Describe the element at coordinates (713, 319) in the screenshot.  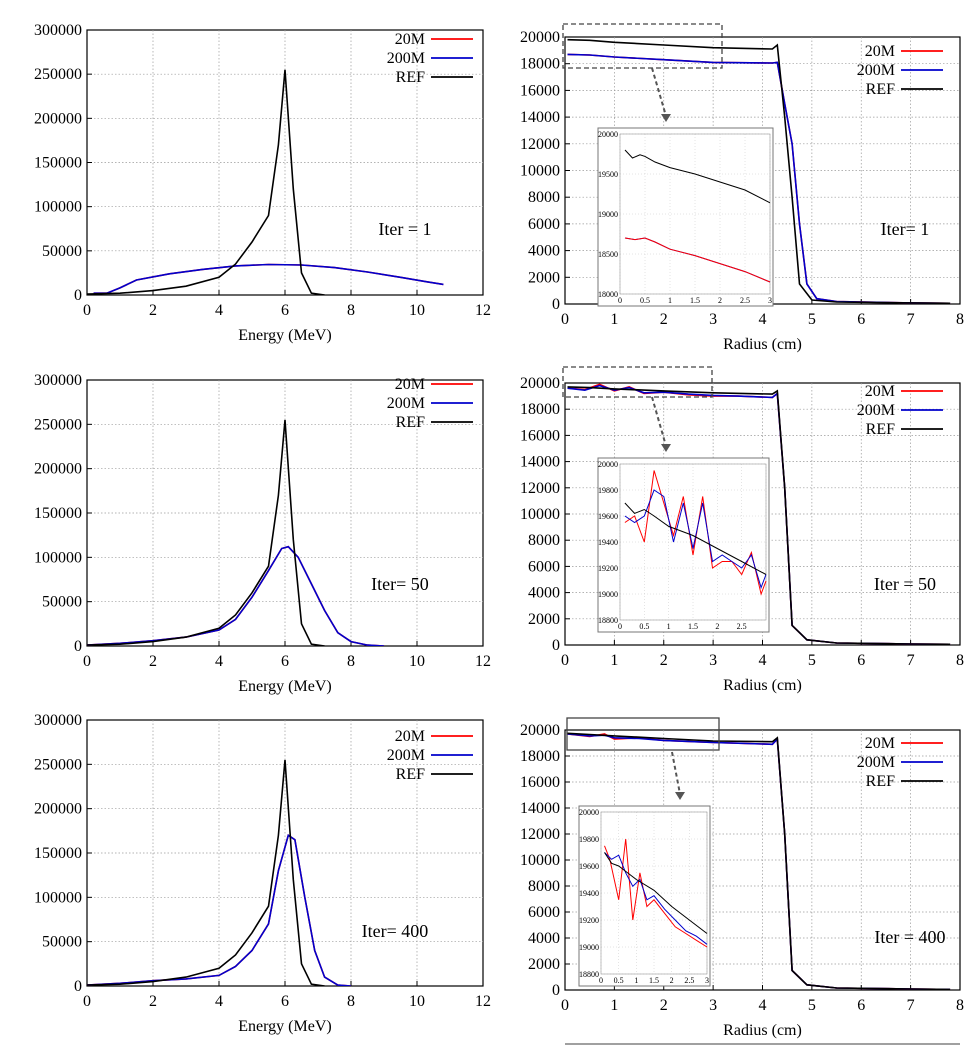
I see `x-tick-label: 3` at that location.